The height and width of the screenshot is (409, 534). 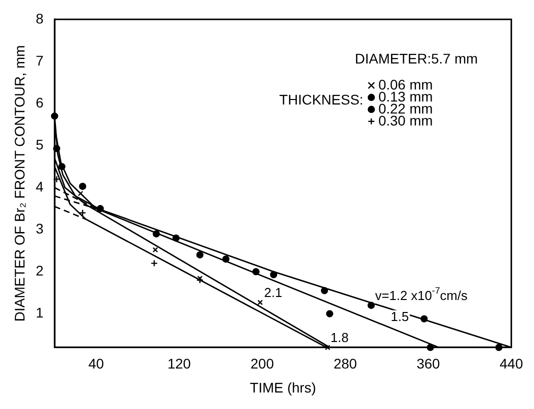 I want to click on y-tick-label: 6, so click(x=40, y=102).